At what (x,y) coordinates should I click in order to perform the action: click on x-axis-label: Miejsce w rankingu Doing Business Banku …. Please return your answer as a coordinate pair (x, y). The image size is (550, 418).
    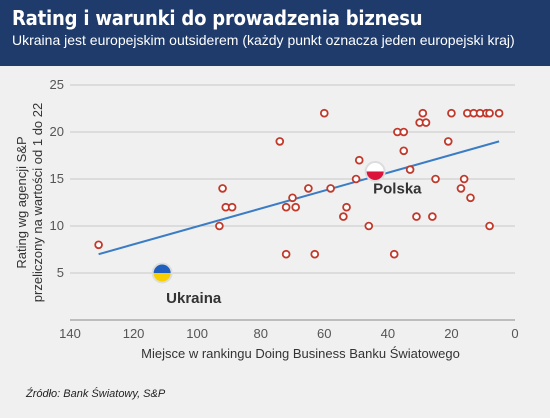
    Looking at the image, I should click on (300, 353).